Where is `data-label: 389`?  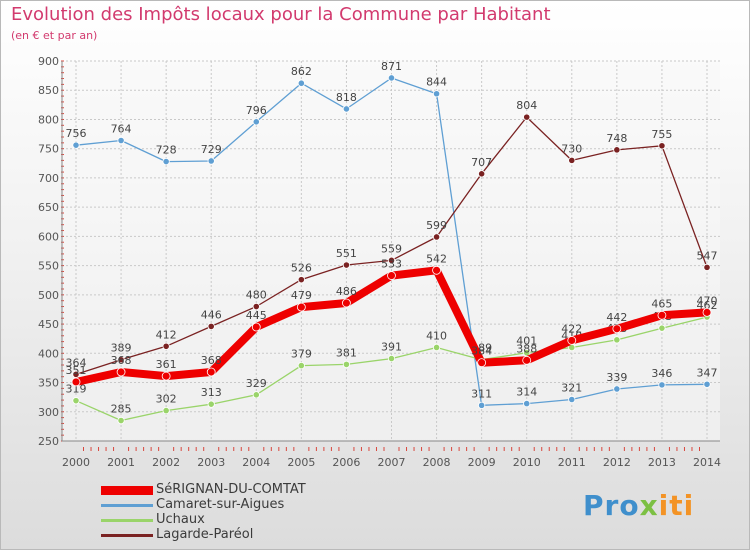 data-label: 389 is located at coordinates (121, 348).